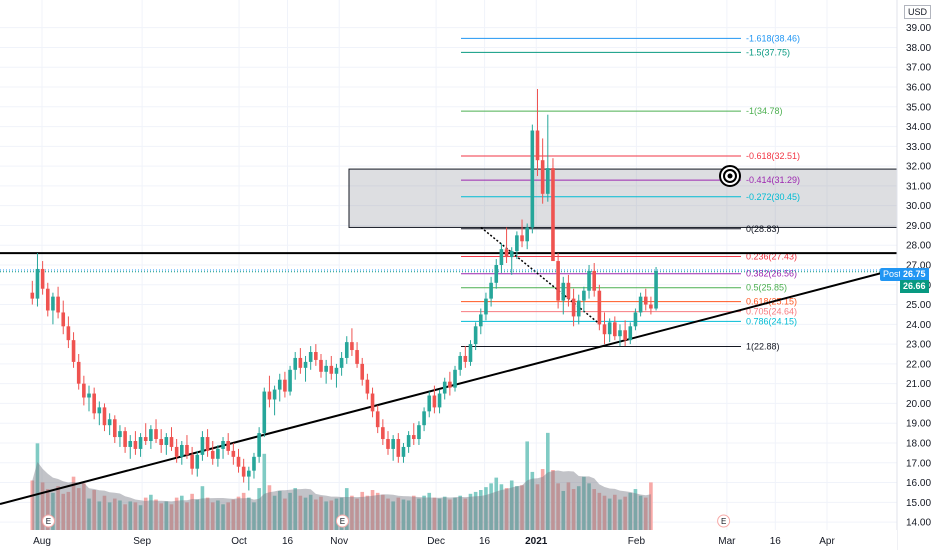  I want to click on currency-label: USD, so click(918, 12).